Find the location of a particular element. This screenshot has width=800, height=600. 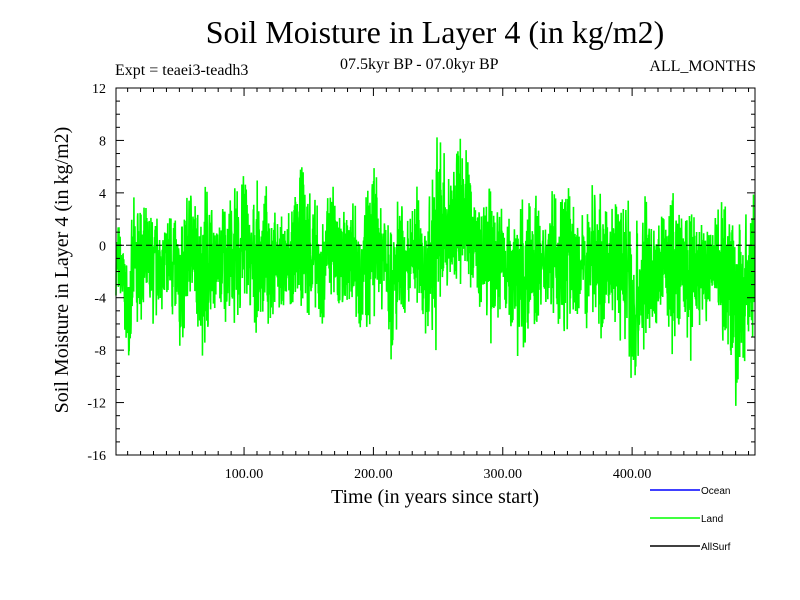

y-tick-label: -12 is located at coordinates (96, 404).